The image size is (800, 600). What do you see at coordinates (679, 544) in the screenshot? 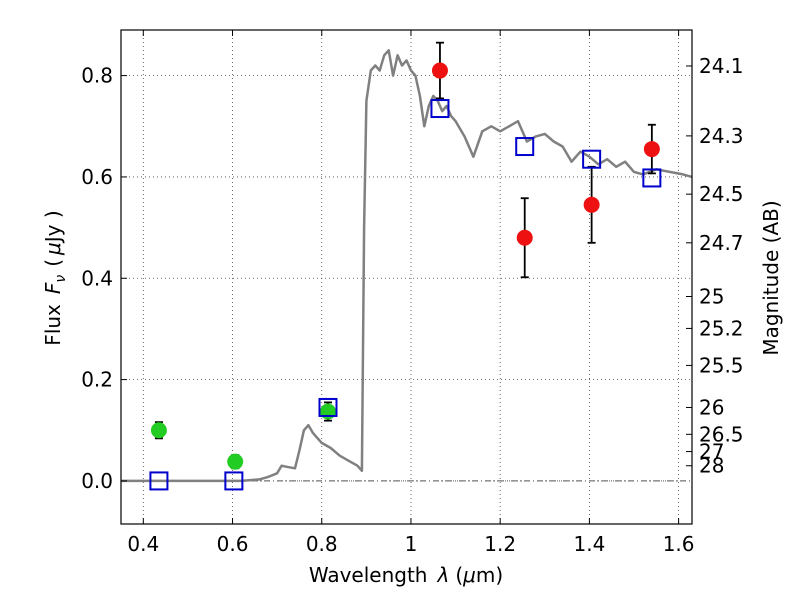
I see `x-tick-label: 1.6` at bounding box center [679, 544].